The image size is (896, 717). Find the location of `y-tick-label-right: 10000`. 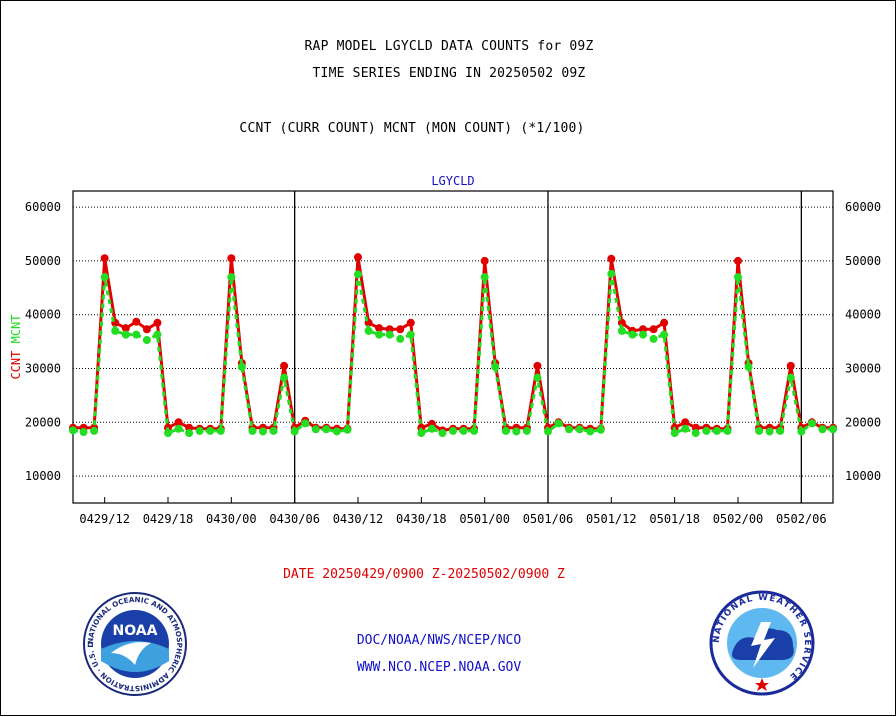

y-tick-label-right: 10000 is located at coordinates (863, 476).